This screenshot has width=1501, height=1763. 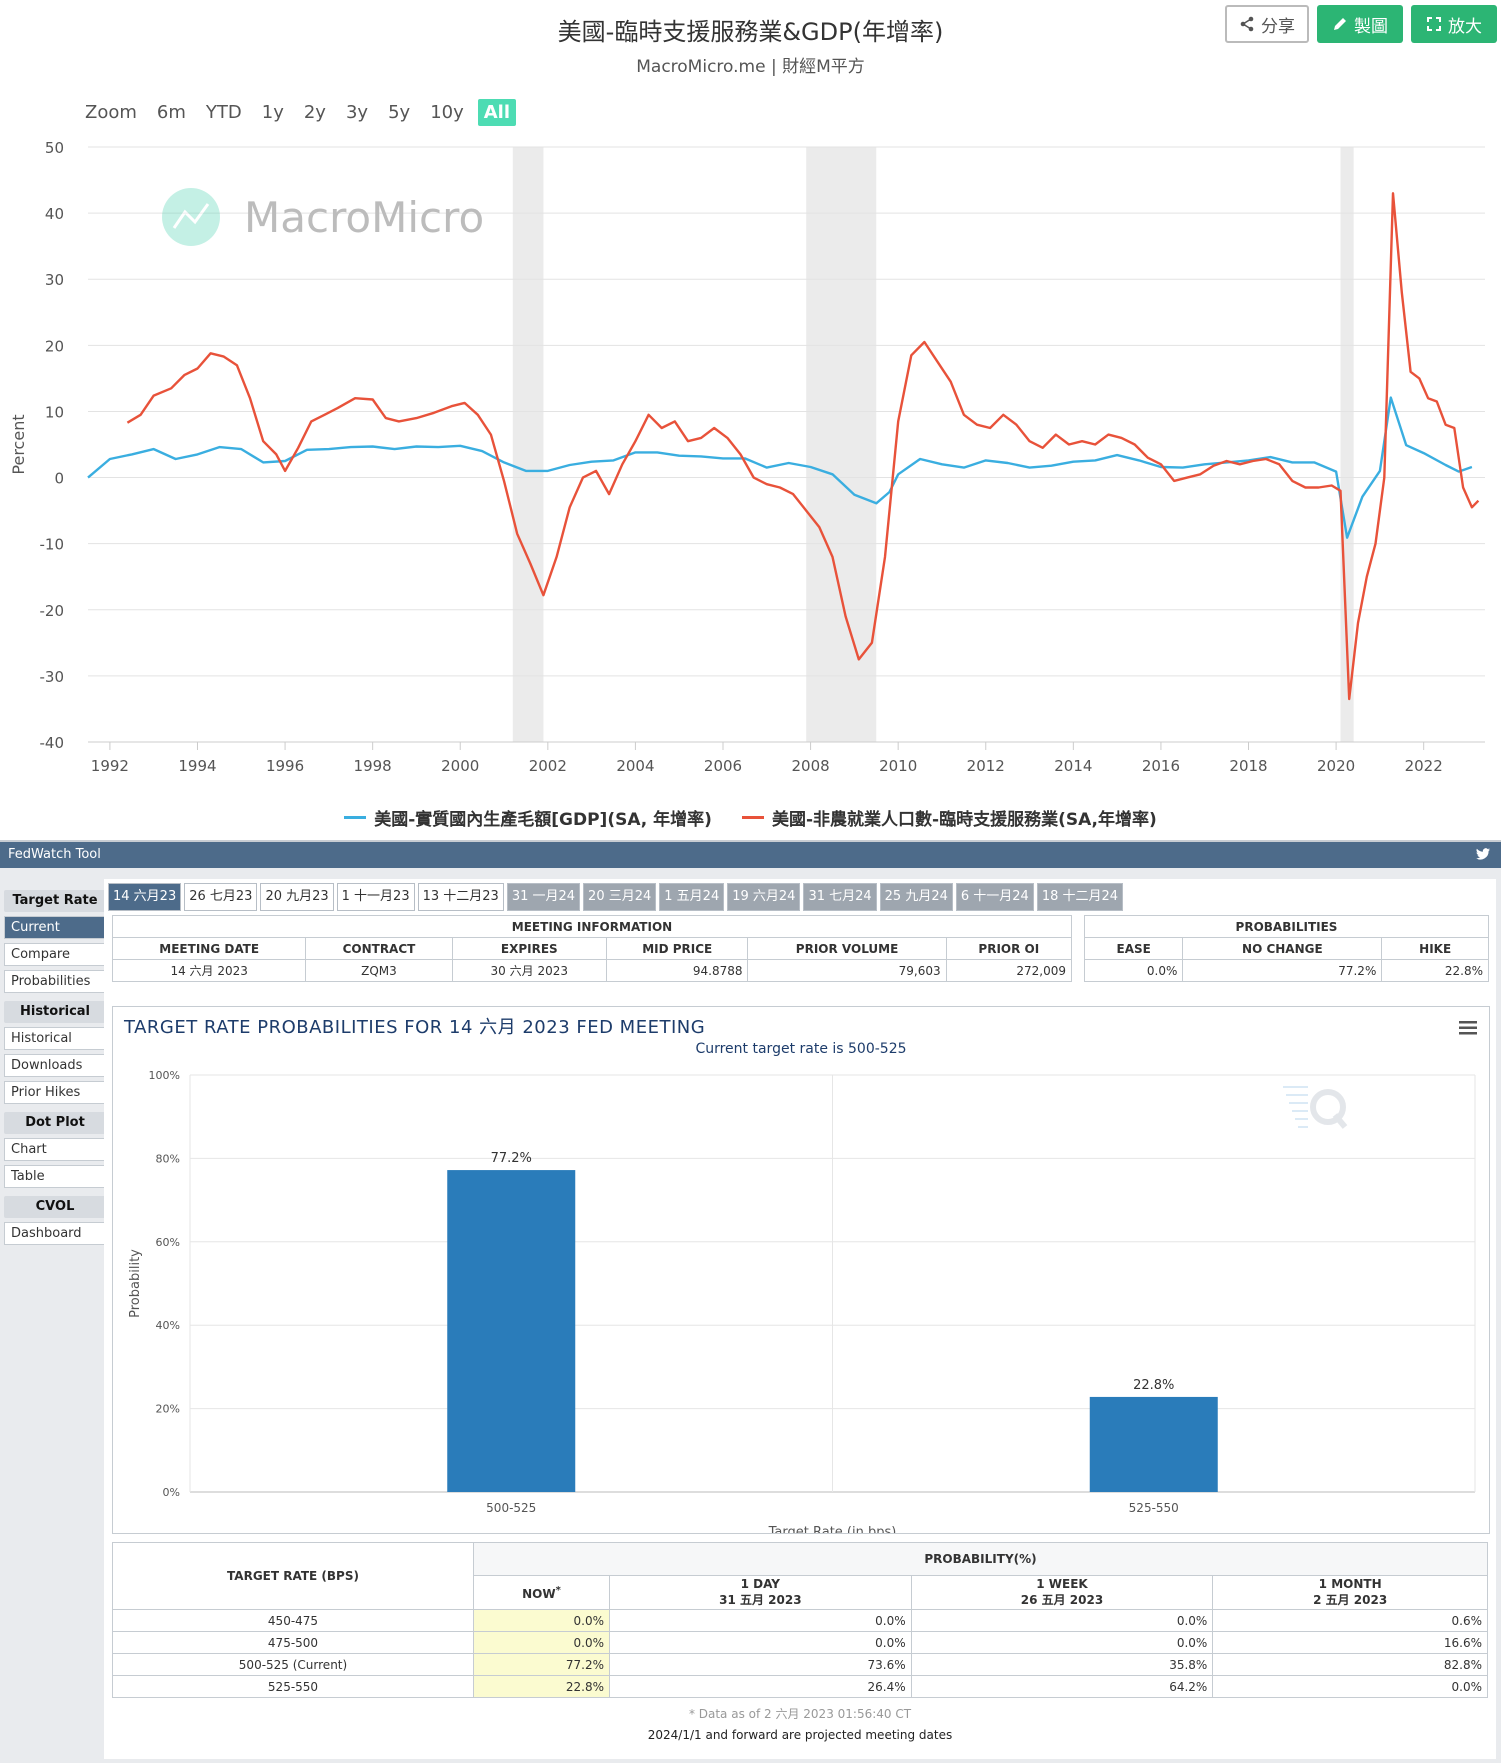 I want to click on table-row: 450-475 0.0% 0.0% 0.0% 0.6%, so click(x=800, y=1620).